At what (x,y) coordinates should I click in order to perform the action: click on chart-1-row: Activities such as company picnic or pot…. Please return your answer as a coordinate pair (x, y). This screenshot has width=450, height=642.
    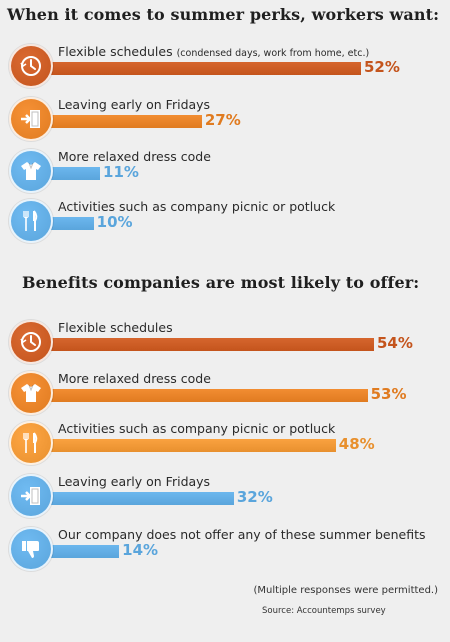
    Looking at the image, I should click on (225, 223).